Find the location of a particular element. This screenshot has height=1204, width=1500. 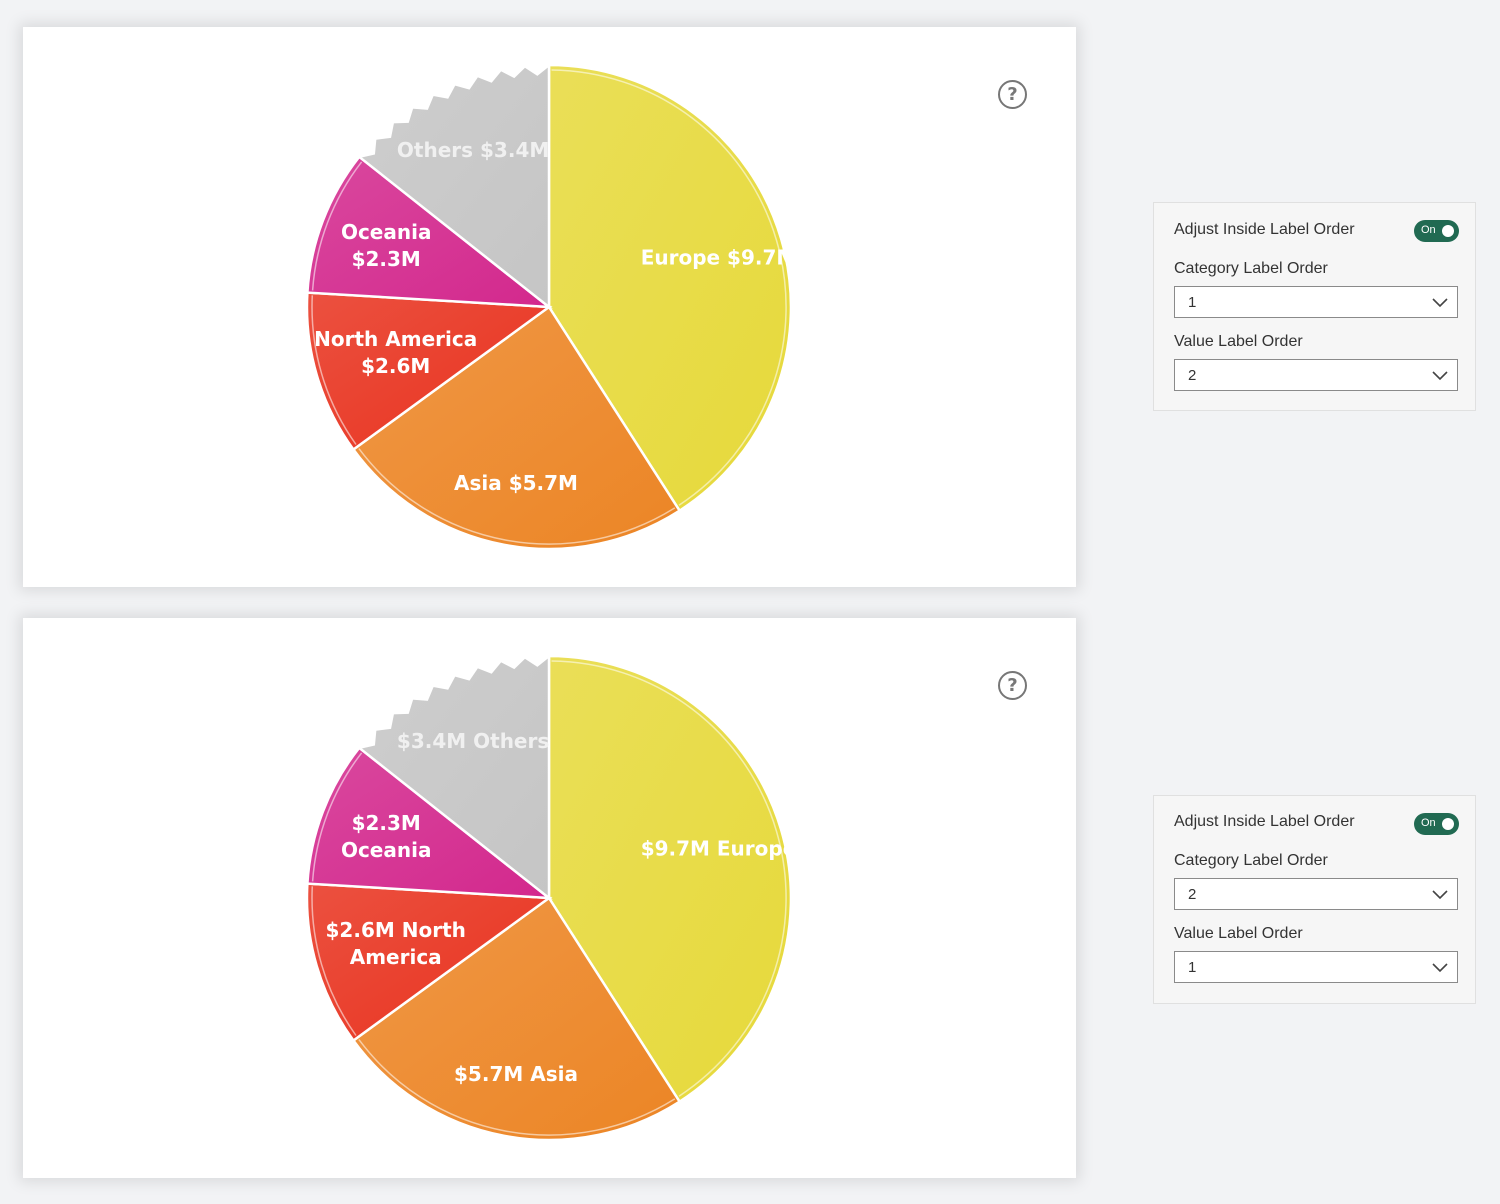

category-label-order-value: 2 is located at coordinates (1192, 894).